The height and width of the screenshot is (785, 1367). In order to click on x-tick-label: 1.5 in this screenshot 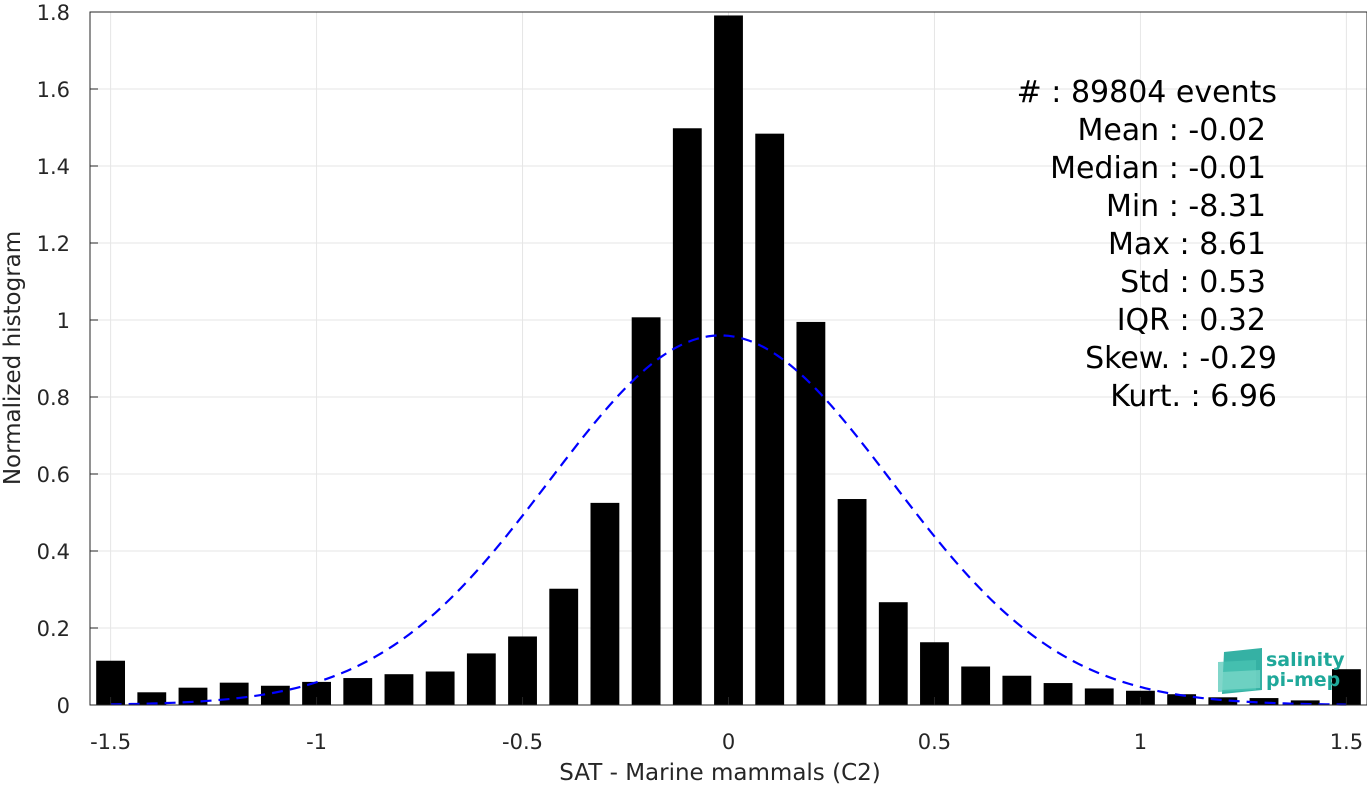, I will do `click(1346, 742)`.